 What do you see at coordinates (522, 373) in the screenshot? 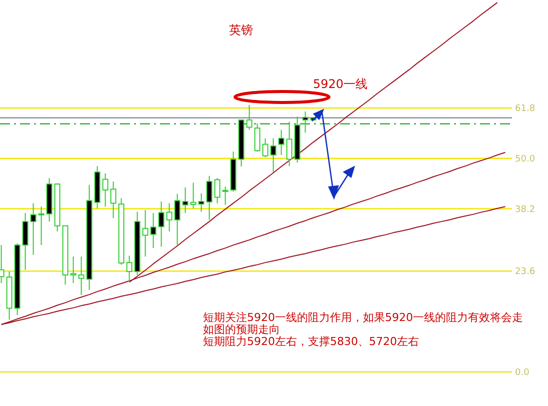
I see `y-tick-label: 0.0` at bounding box center [522, 373].